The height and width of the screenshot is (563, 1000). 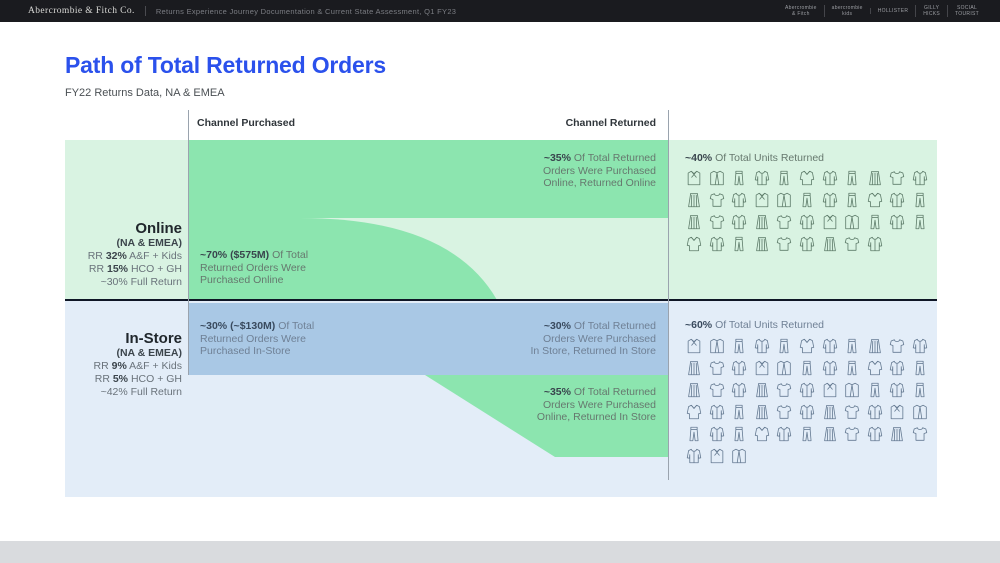 I want to click on page-subtitle: FY22 Returns Data, NA & EMEA, so click(x=145, y=93).